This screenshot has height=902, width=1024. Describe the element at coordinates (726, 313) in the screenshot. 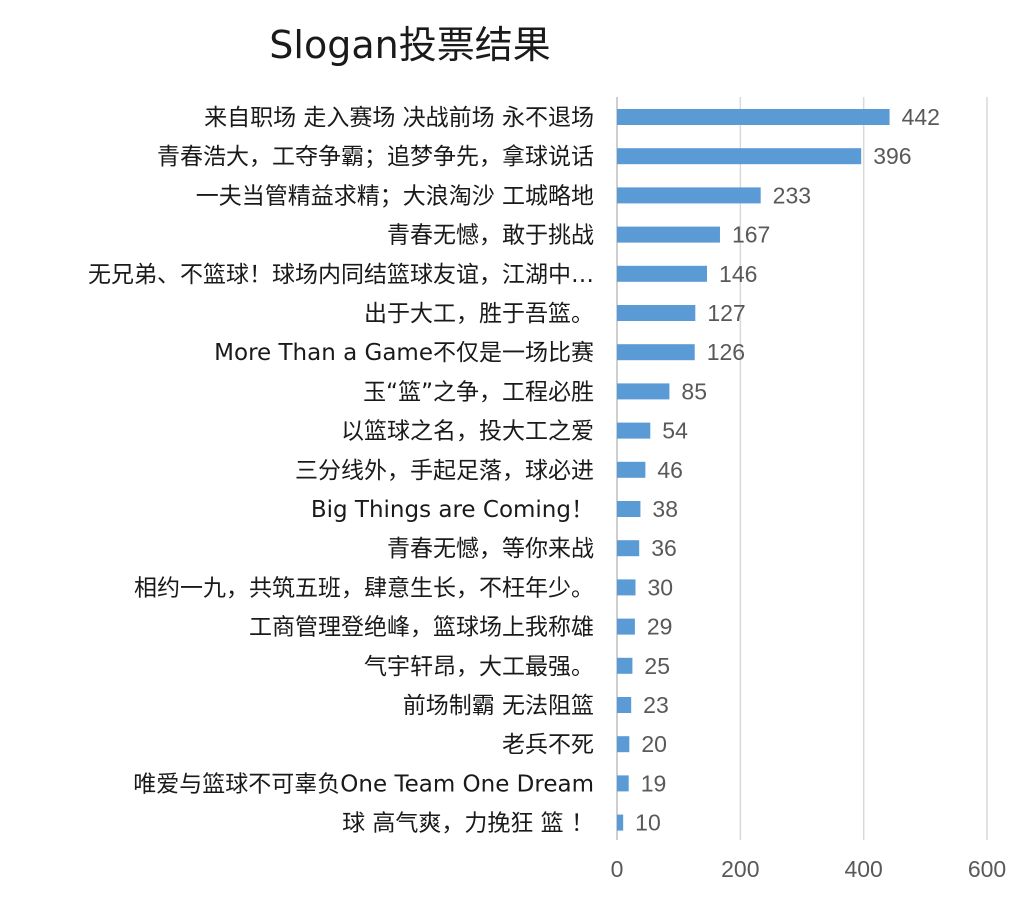

I see `data-label: 127` at that location.